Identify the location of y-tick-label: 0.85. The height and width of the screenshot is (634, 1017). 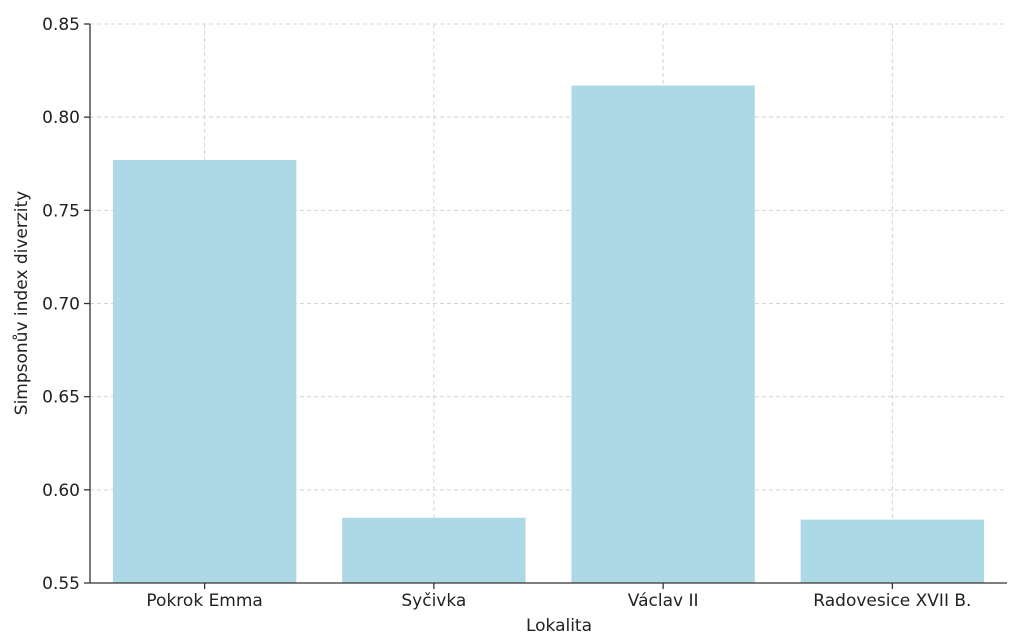
(61, 25).